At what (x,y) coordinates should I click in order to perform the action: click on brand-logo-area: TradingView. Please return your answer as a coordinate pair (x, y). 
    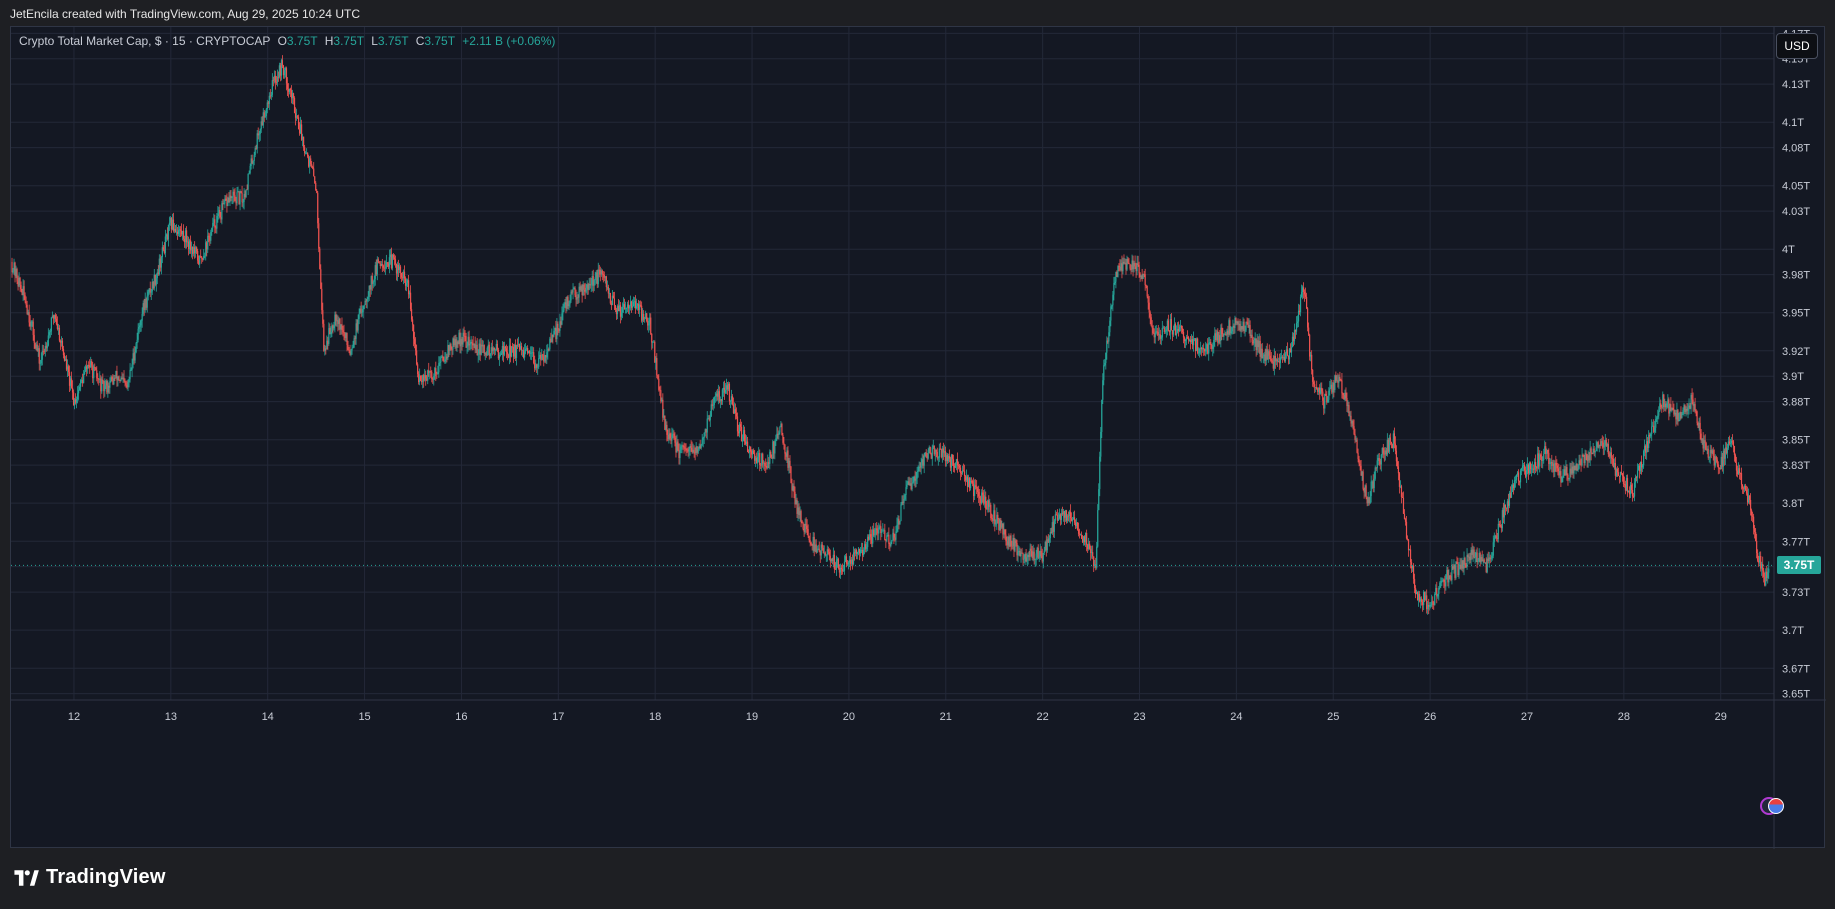
    Looking at the image, I should click on (89, 877).